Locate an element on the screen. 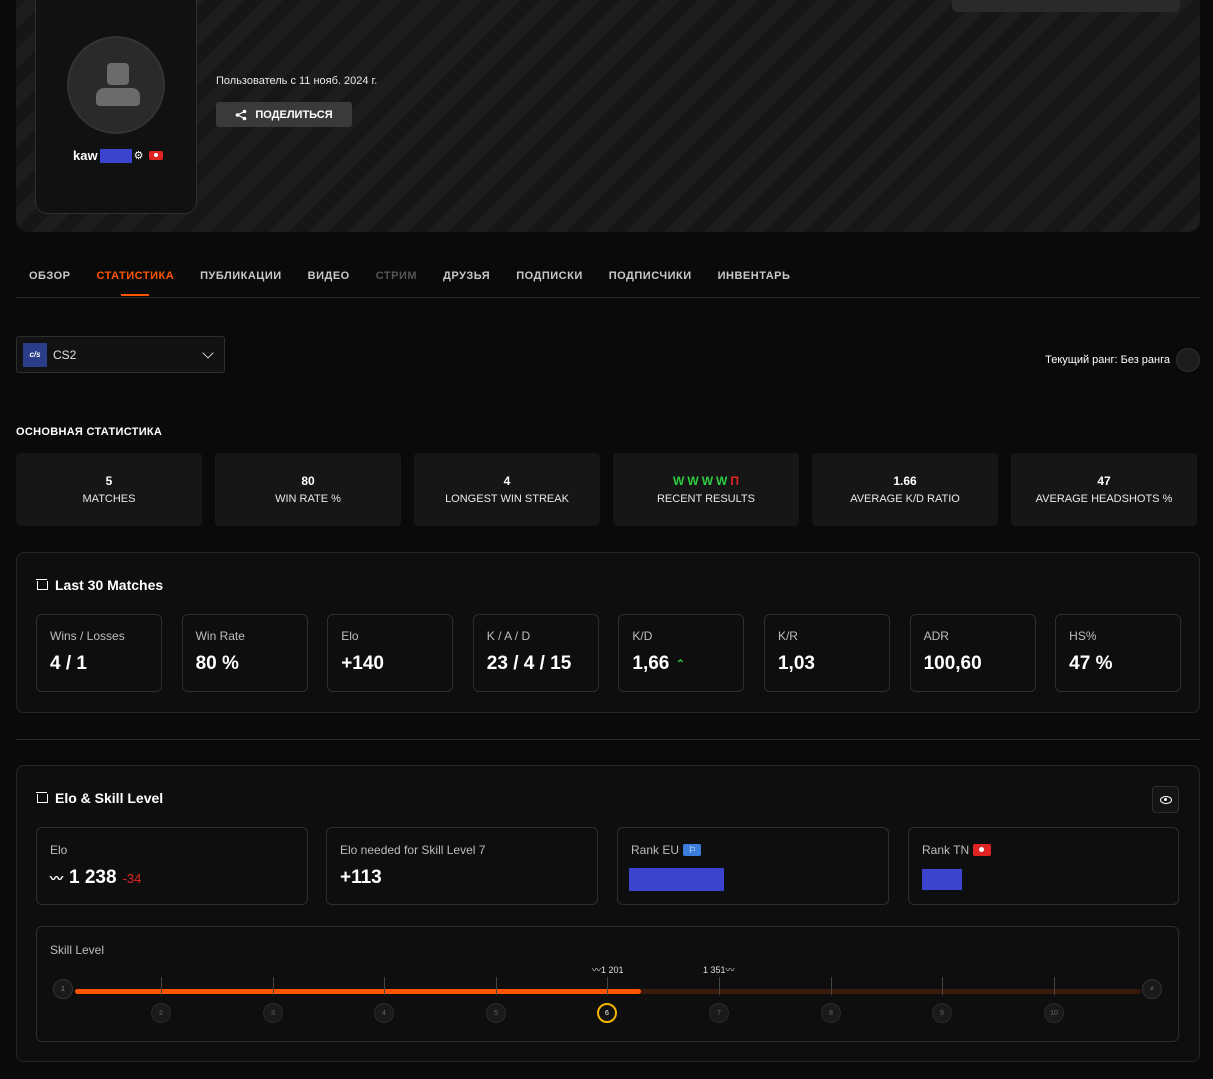 This screenshot has height=1079, width=1213. redacted-block is located at coordinates (676, 879).